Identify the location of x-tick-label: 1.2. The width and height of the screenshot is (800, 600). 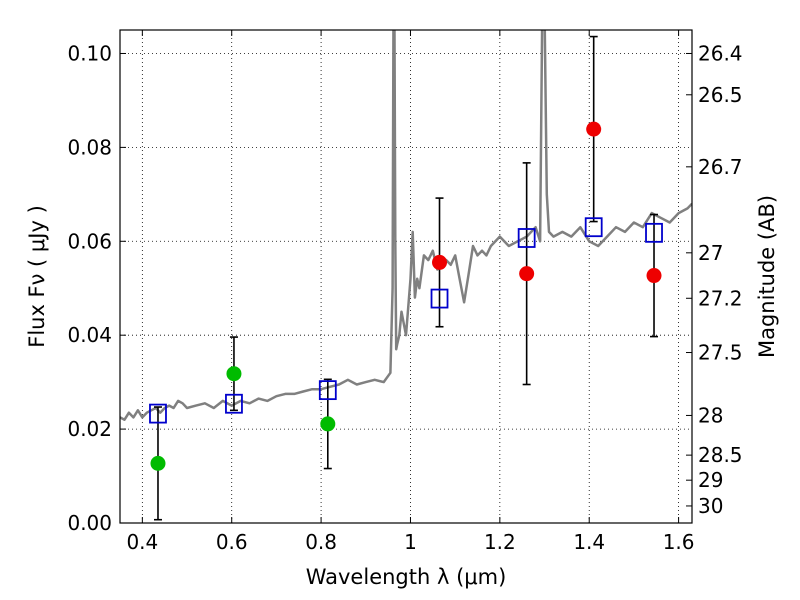
(500, 542).